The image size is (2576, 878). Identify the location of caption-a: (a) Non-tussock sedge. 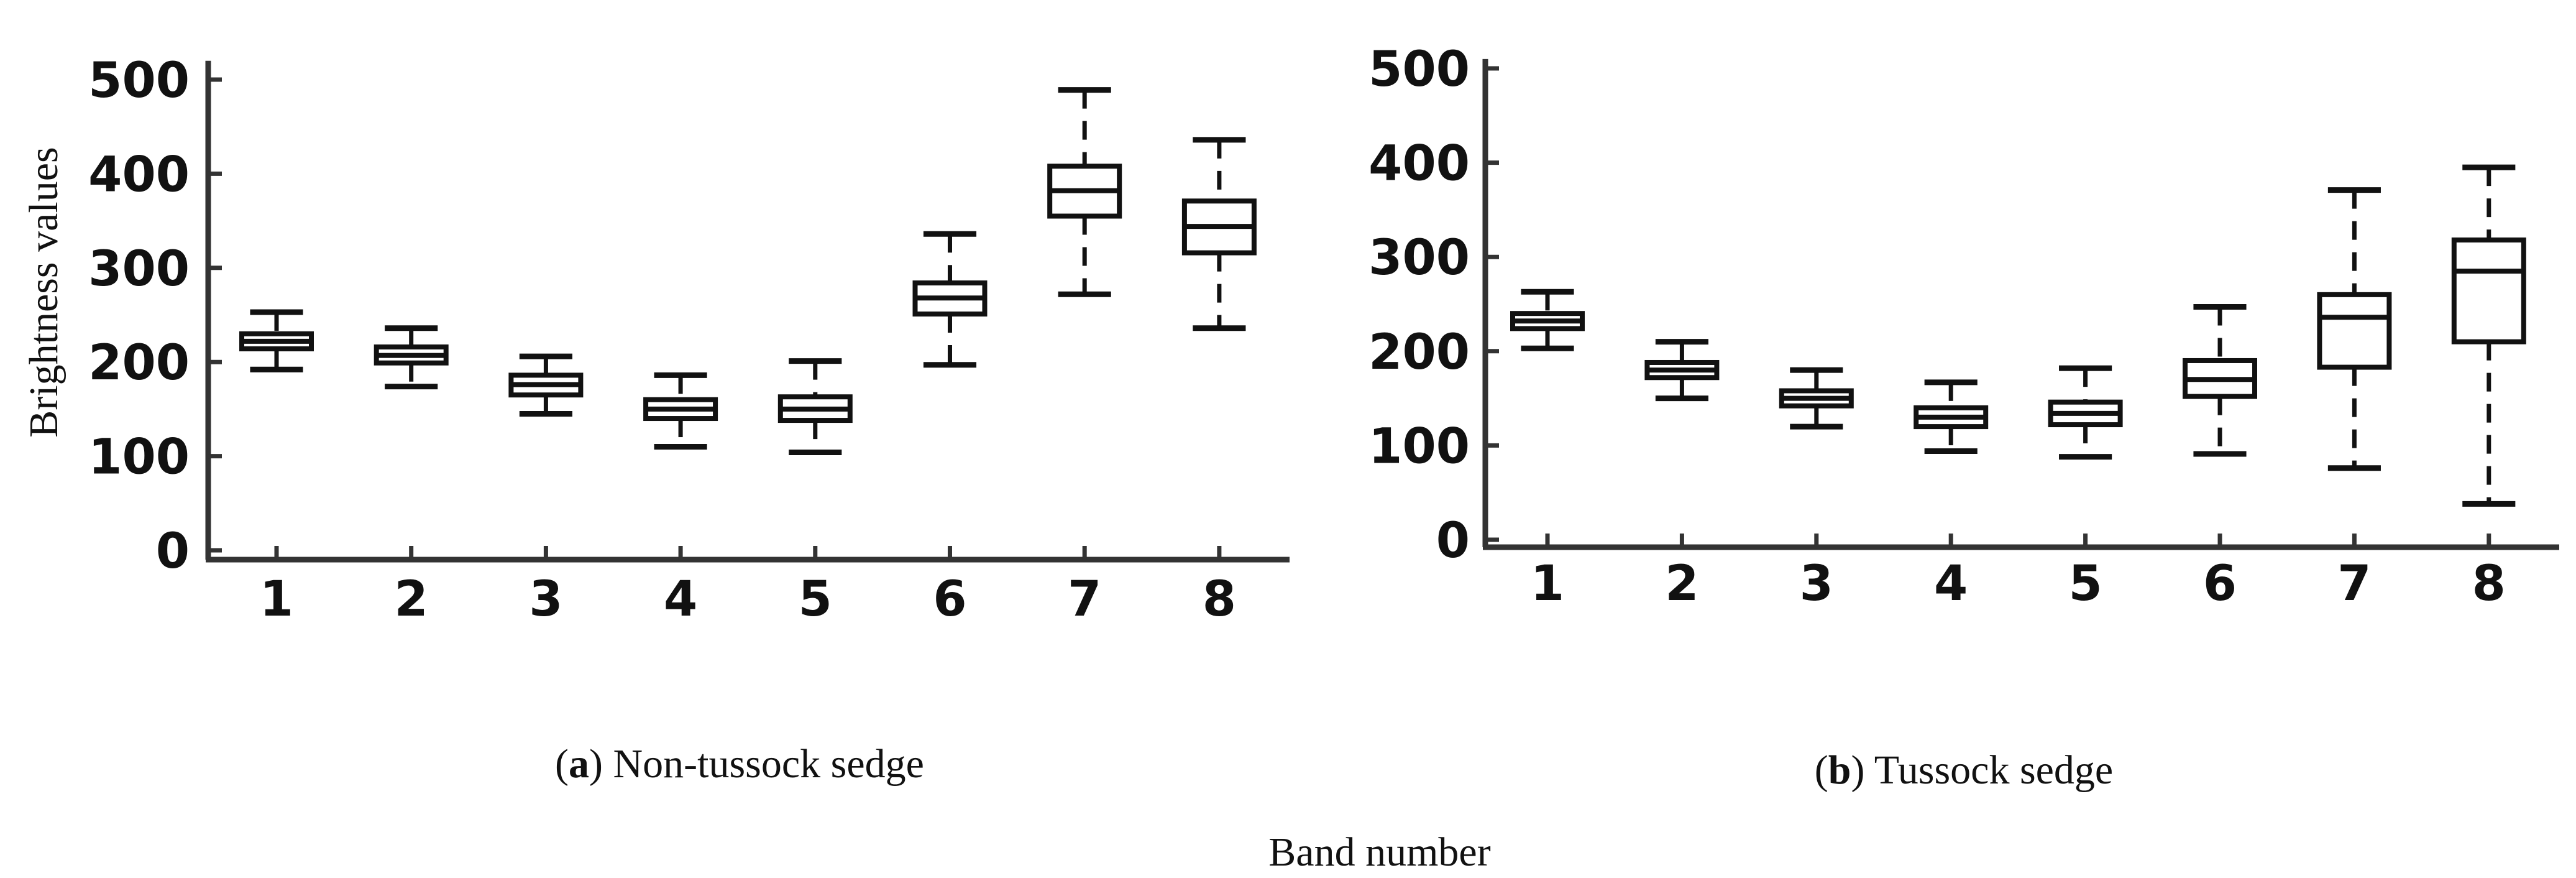
(739, 764).